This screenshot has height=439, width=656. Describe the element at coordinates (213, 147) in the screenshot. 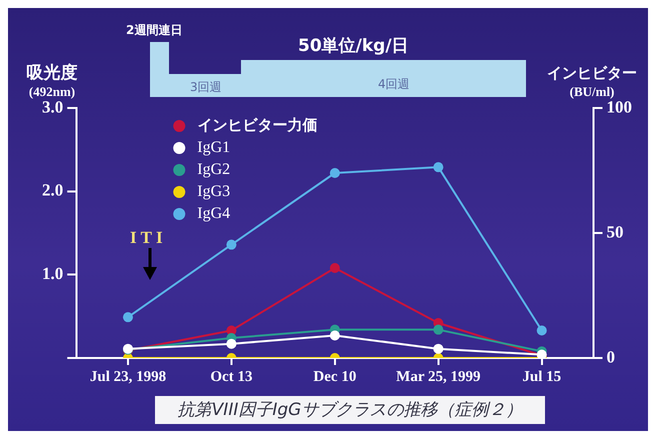

I see `legend-label: IgG1` at that location.